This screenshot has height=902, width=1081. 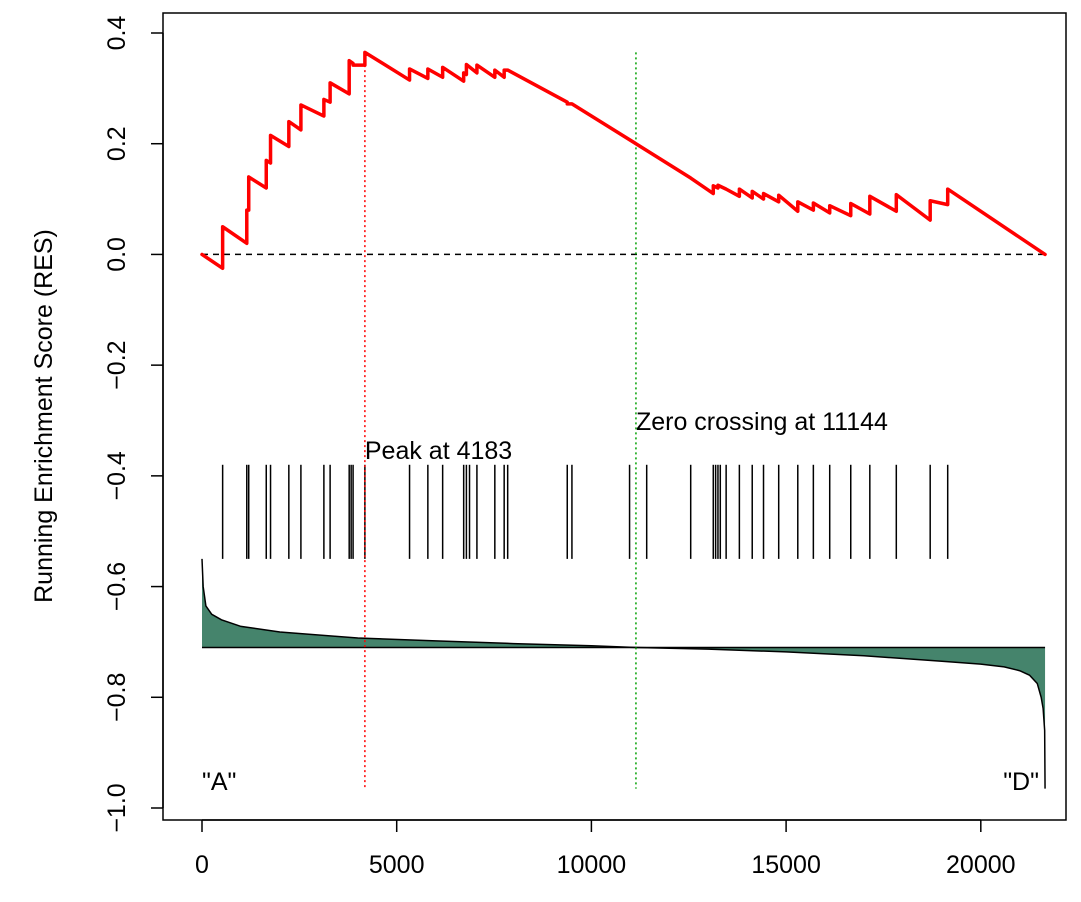 I want to click on hit-bars, so click(x=585, y=511).